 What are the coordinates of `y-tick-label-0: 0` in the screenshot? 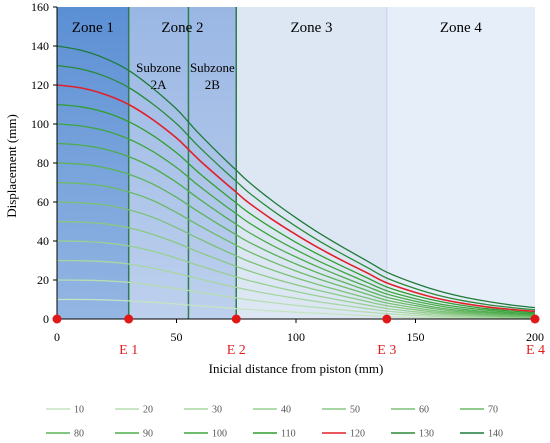 It's located at (46, 319).